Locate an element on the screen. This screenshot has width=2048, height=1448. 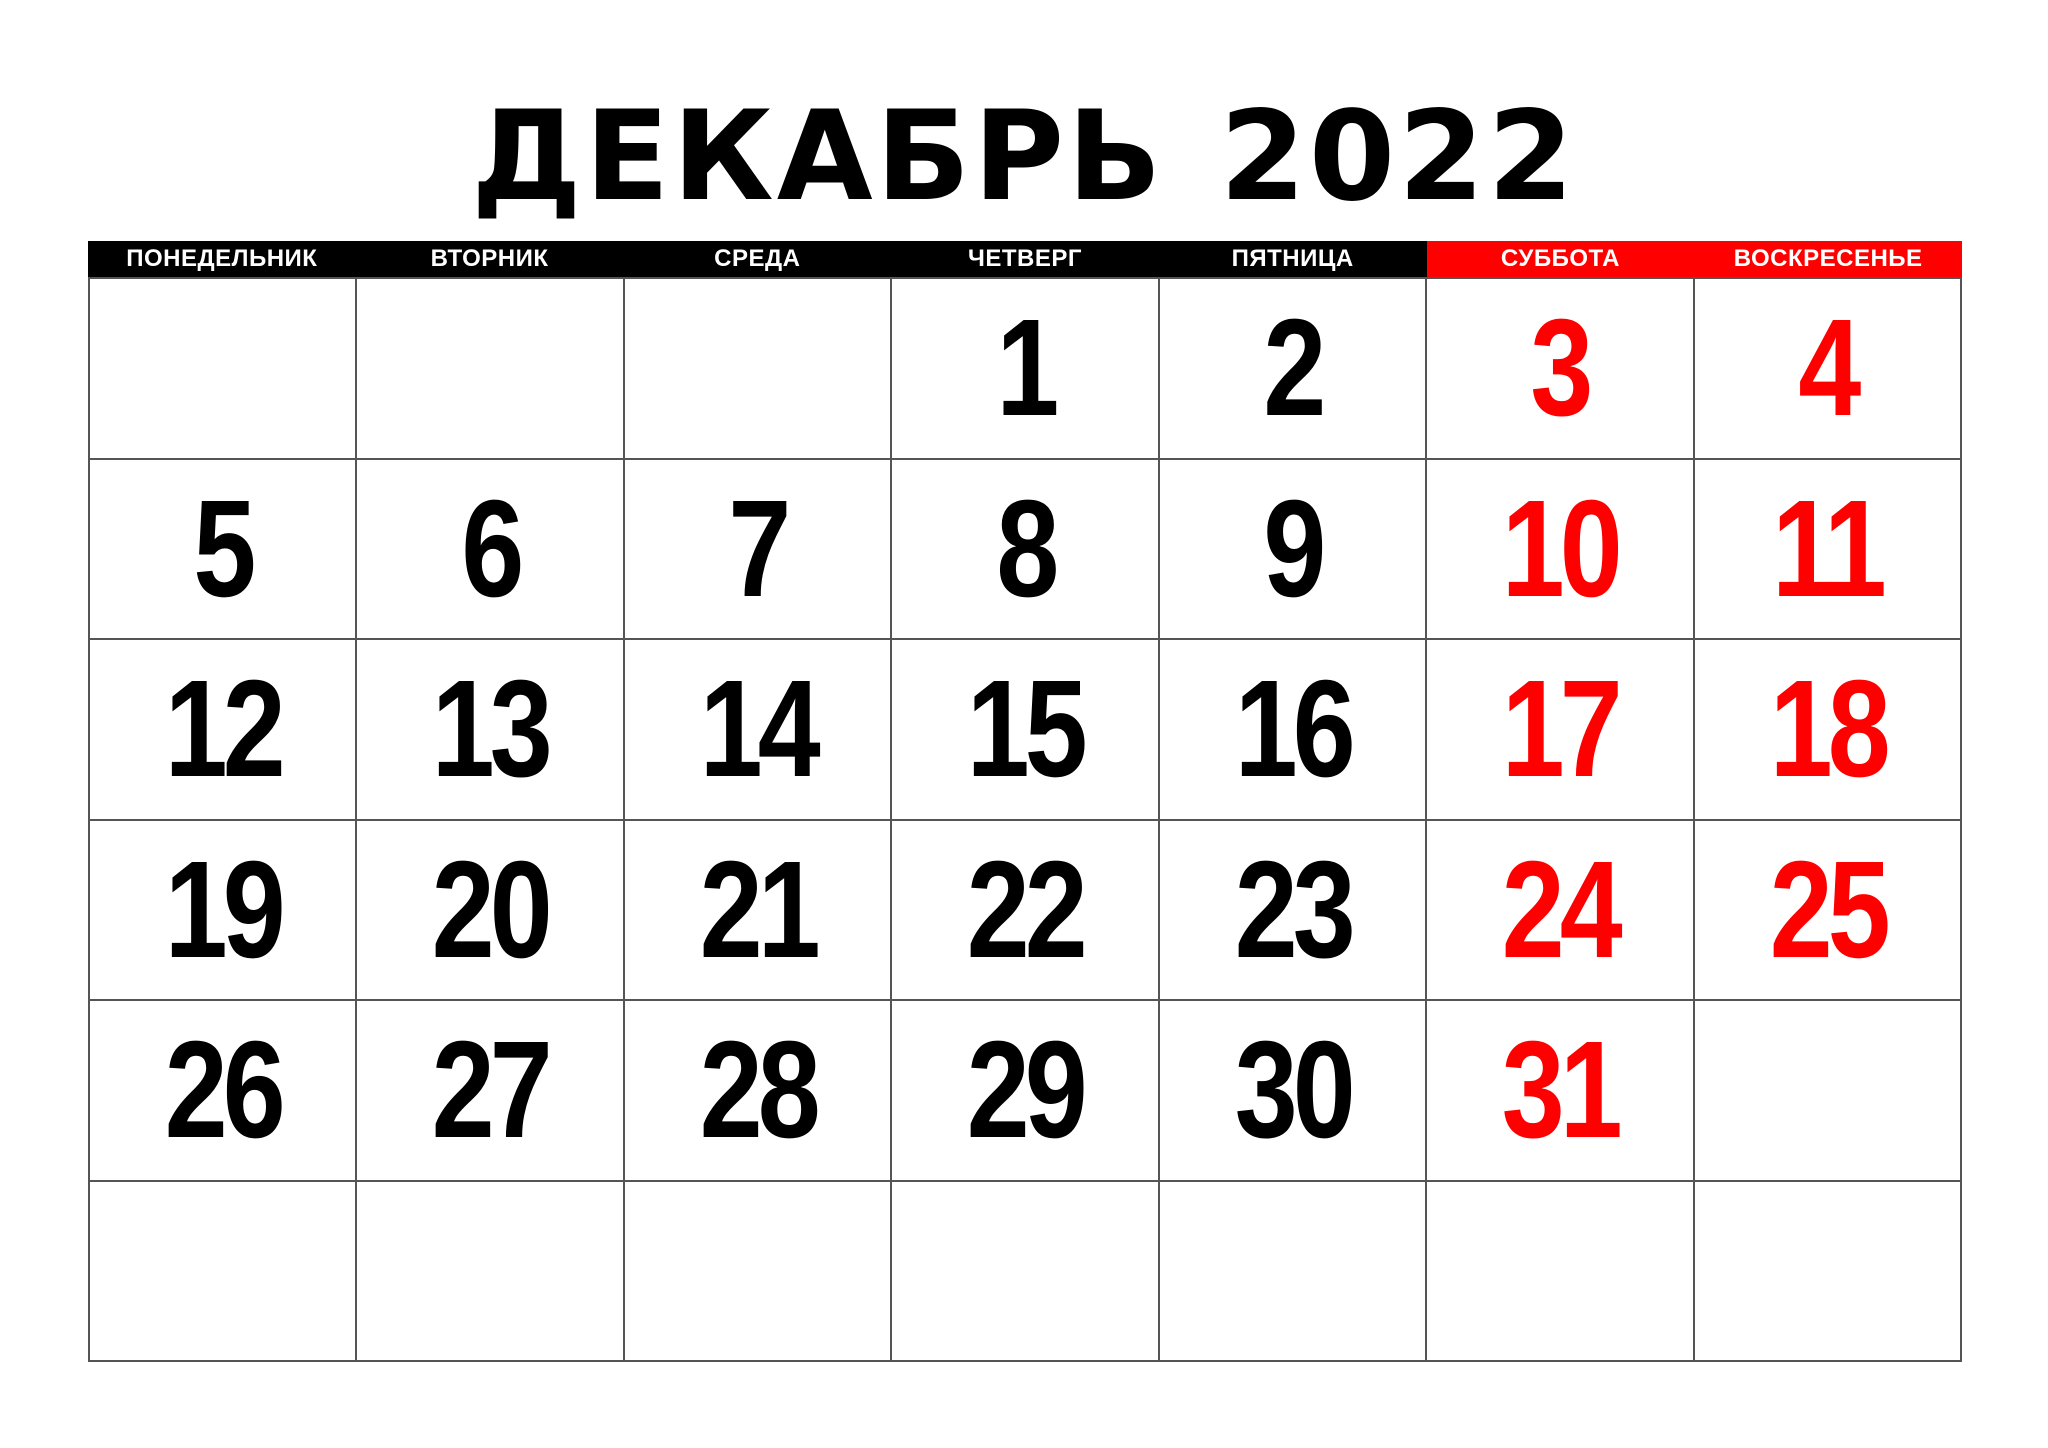
day-cell: 14 is located at coordinates (758, 730).